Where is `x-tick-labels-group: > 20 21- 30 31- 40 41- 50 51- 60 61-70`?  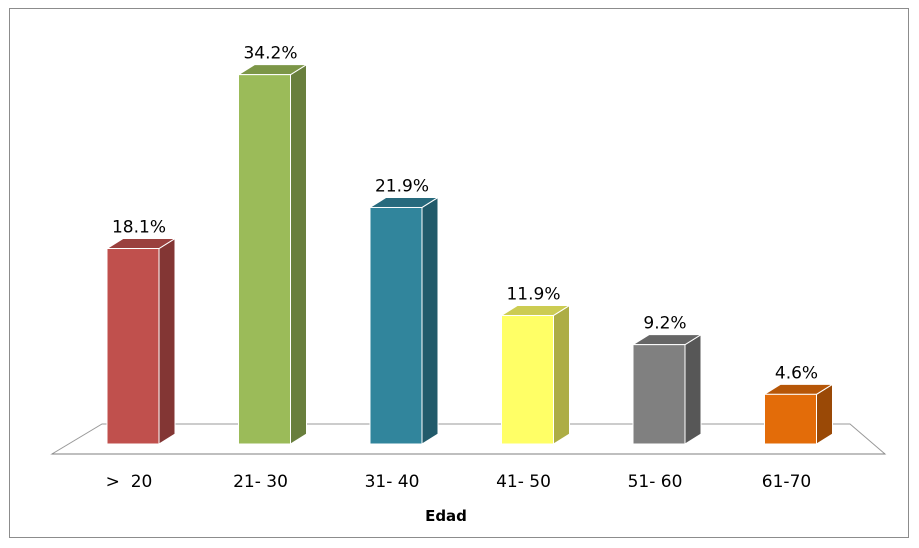 x-tick-labels-group: > 20 21- 30 31- 40 41- 50 51- 60 61-70 is located at coordinates (459, 482).